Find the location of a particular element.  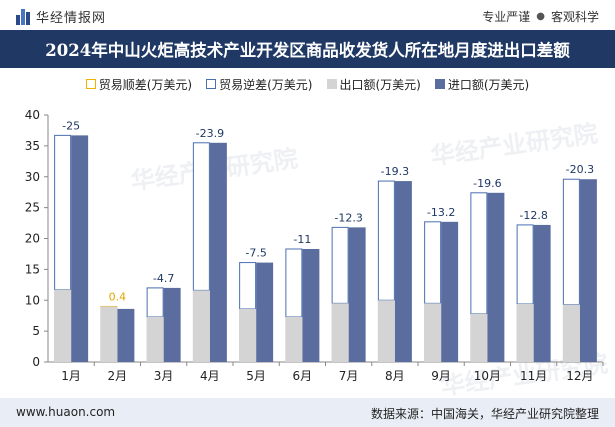

legend-item-import: 进口额(万美元) is located at coordinates (482, 84).